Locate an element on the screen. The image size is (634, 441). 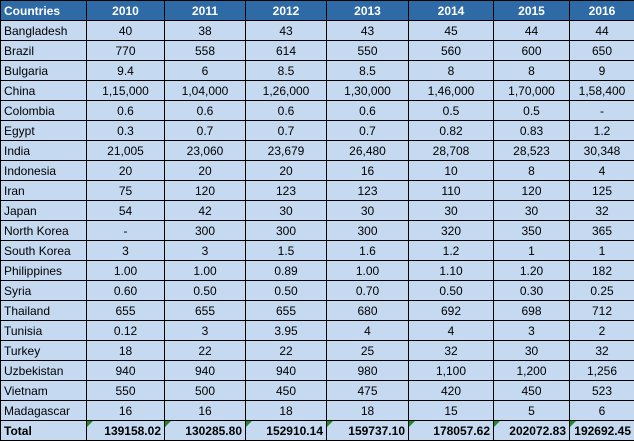
country-cell: Philippines is located at coordinates (43, 270).